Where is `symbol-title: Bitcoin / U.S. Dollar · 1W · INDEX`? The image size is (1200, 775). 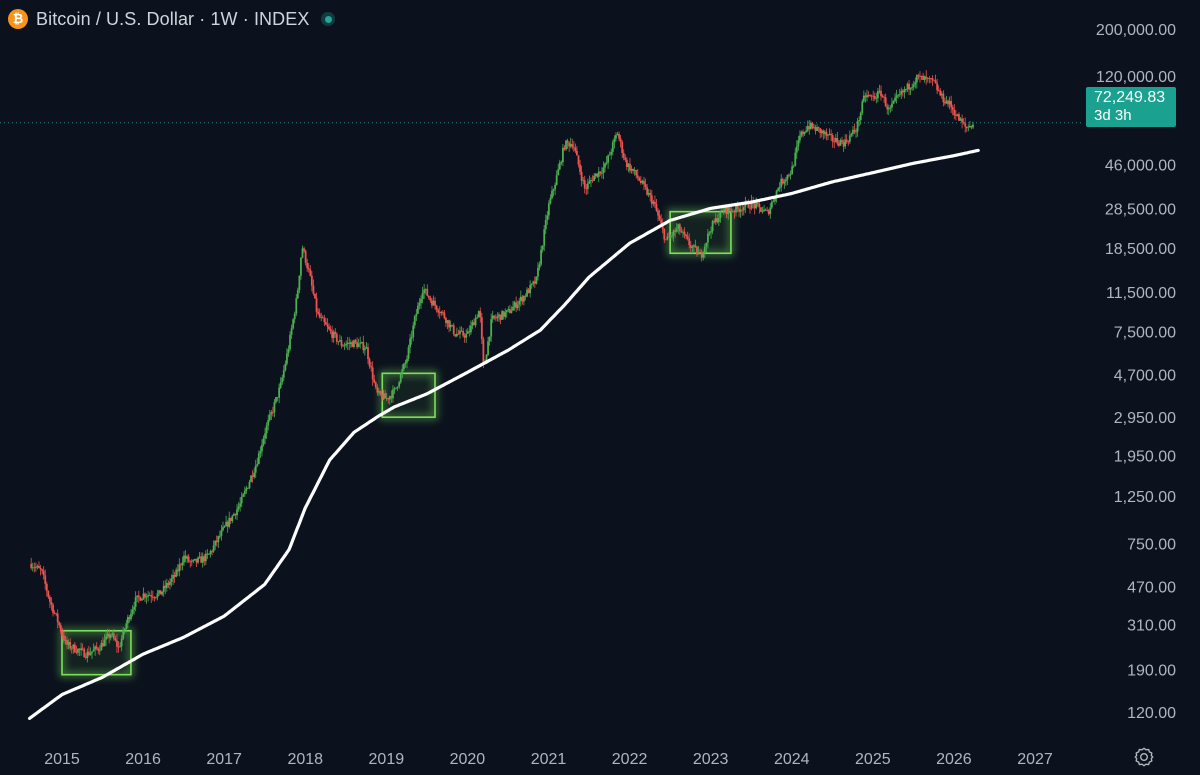 symbol-title: Bitcoin / U.S. Dollar · 1W · INDEX is located at coordinates (173, 18).